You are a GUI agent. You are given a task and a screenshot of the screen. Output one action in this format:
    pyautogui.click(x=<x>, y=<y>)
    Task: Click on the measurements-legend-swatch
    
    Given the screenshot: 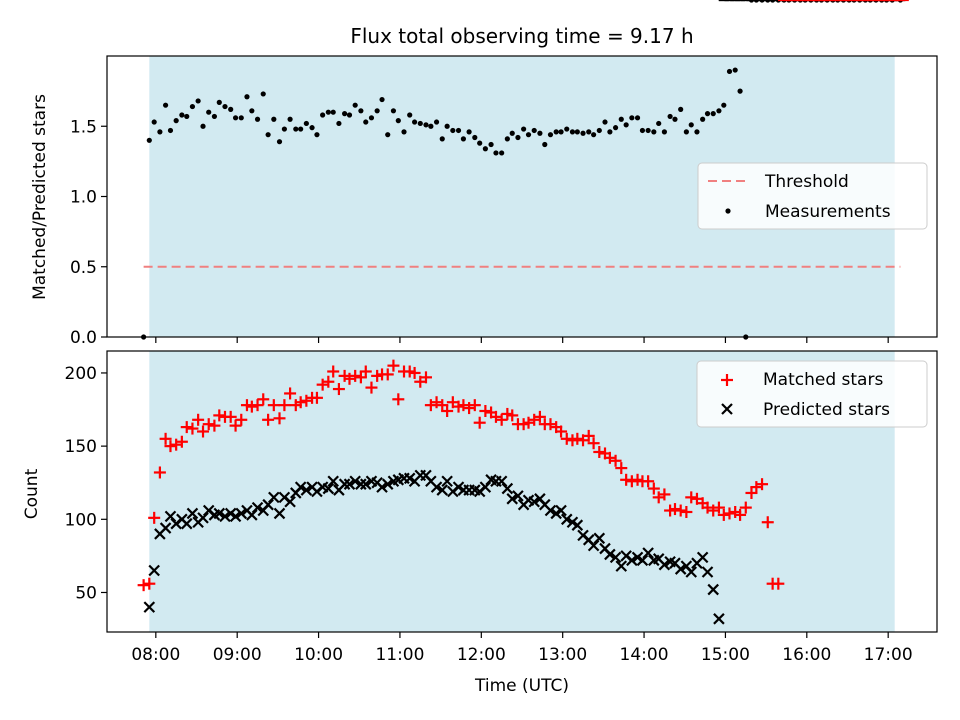 What is the action you would take?
    pyautogui.click(x=728, y=211)
    